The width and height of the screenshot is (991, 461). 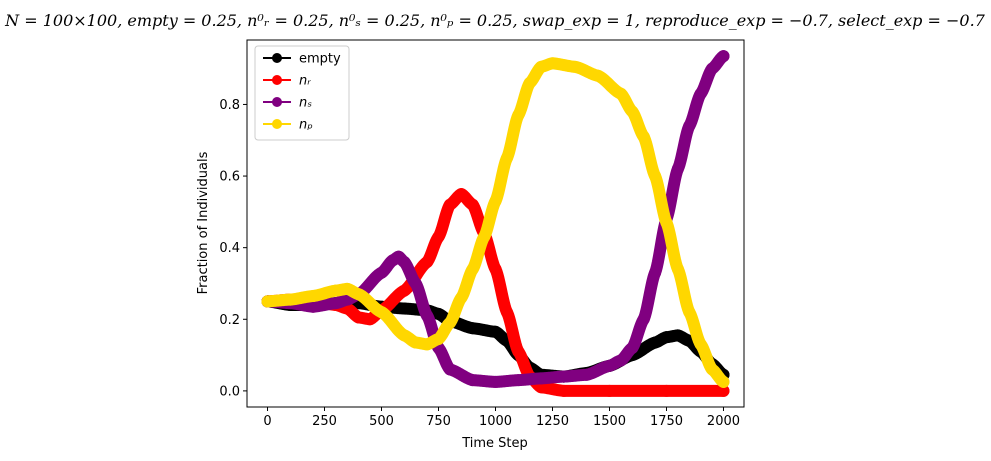 What do you see at coordinates (609, 421) in the screenshot?
I see `x-tick-label: 1500` at bounding box center [609, 421].